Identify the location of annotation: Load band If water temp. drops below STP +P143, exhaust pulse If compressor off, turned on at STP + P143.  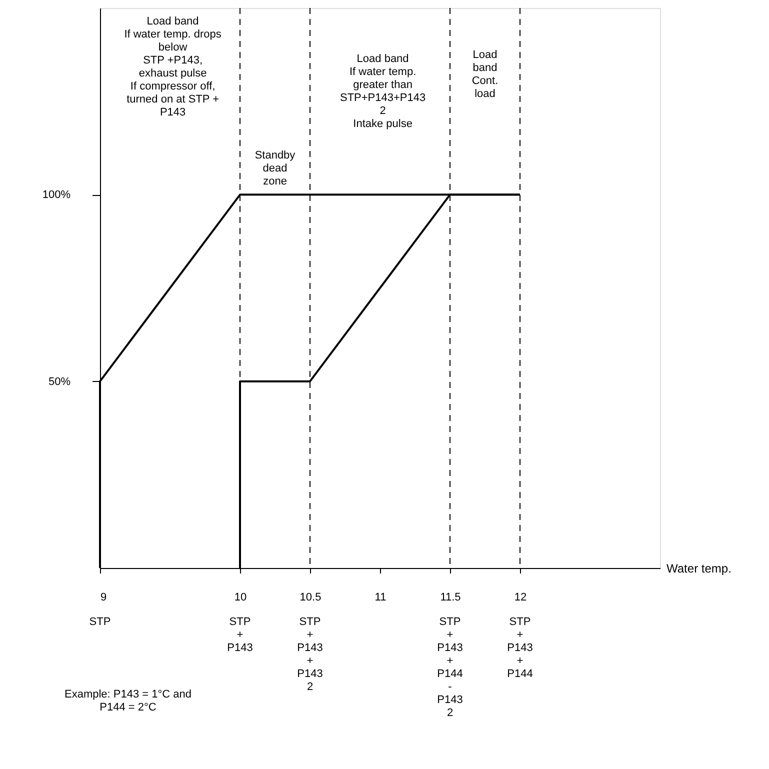
(173, 66).